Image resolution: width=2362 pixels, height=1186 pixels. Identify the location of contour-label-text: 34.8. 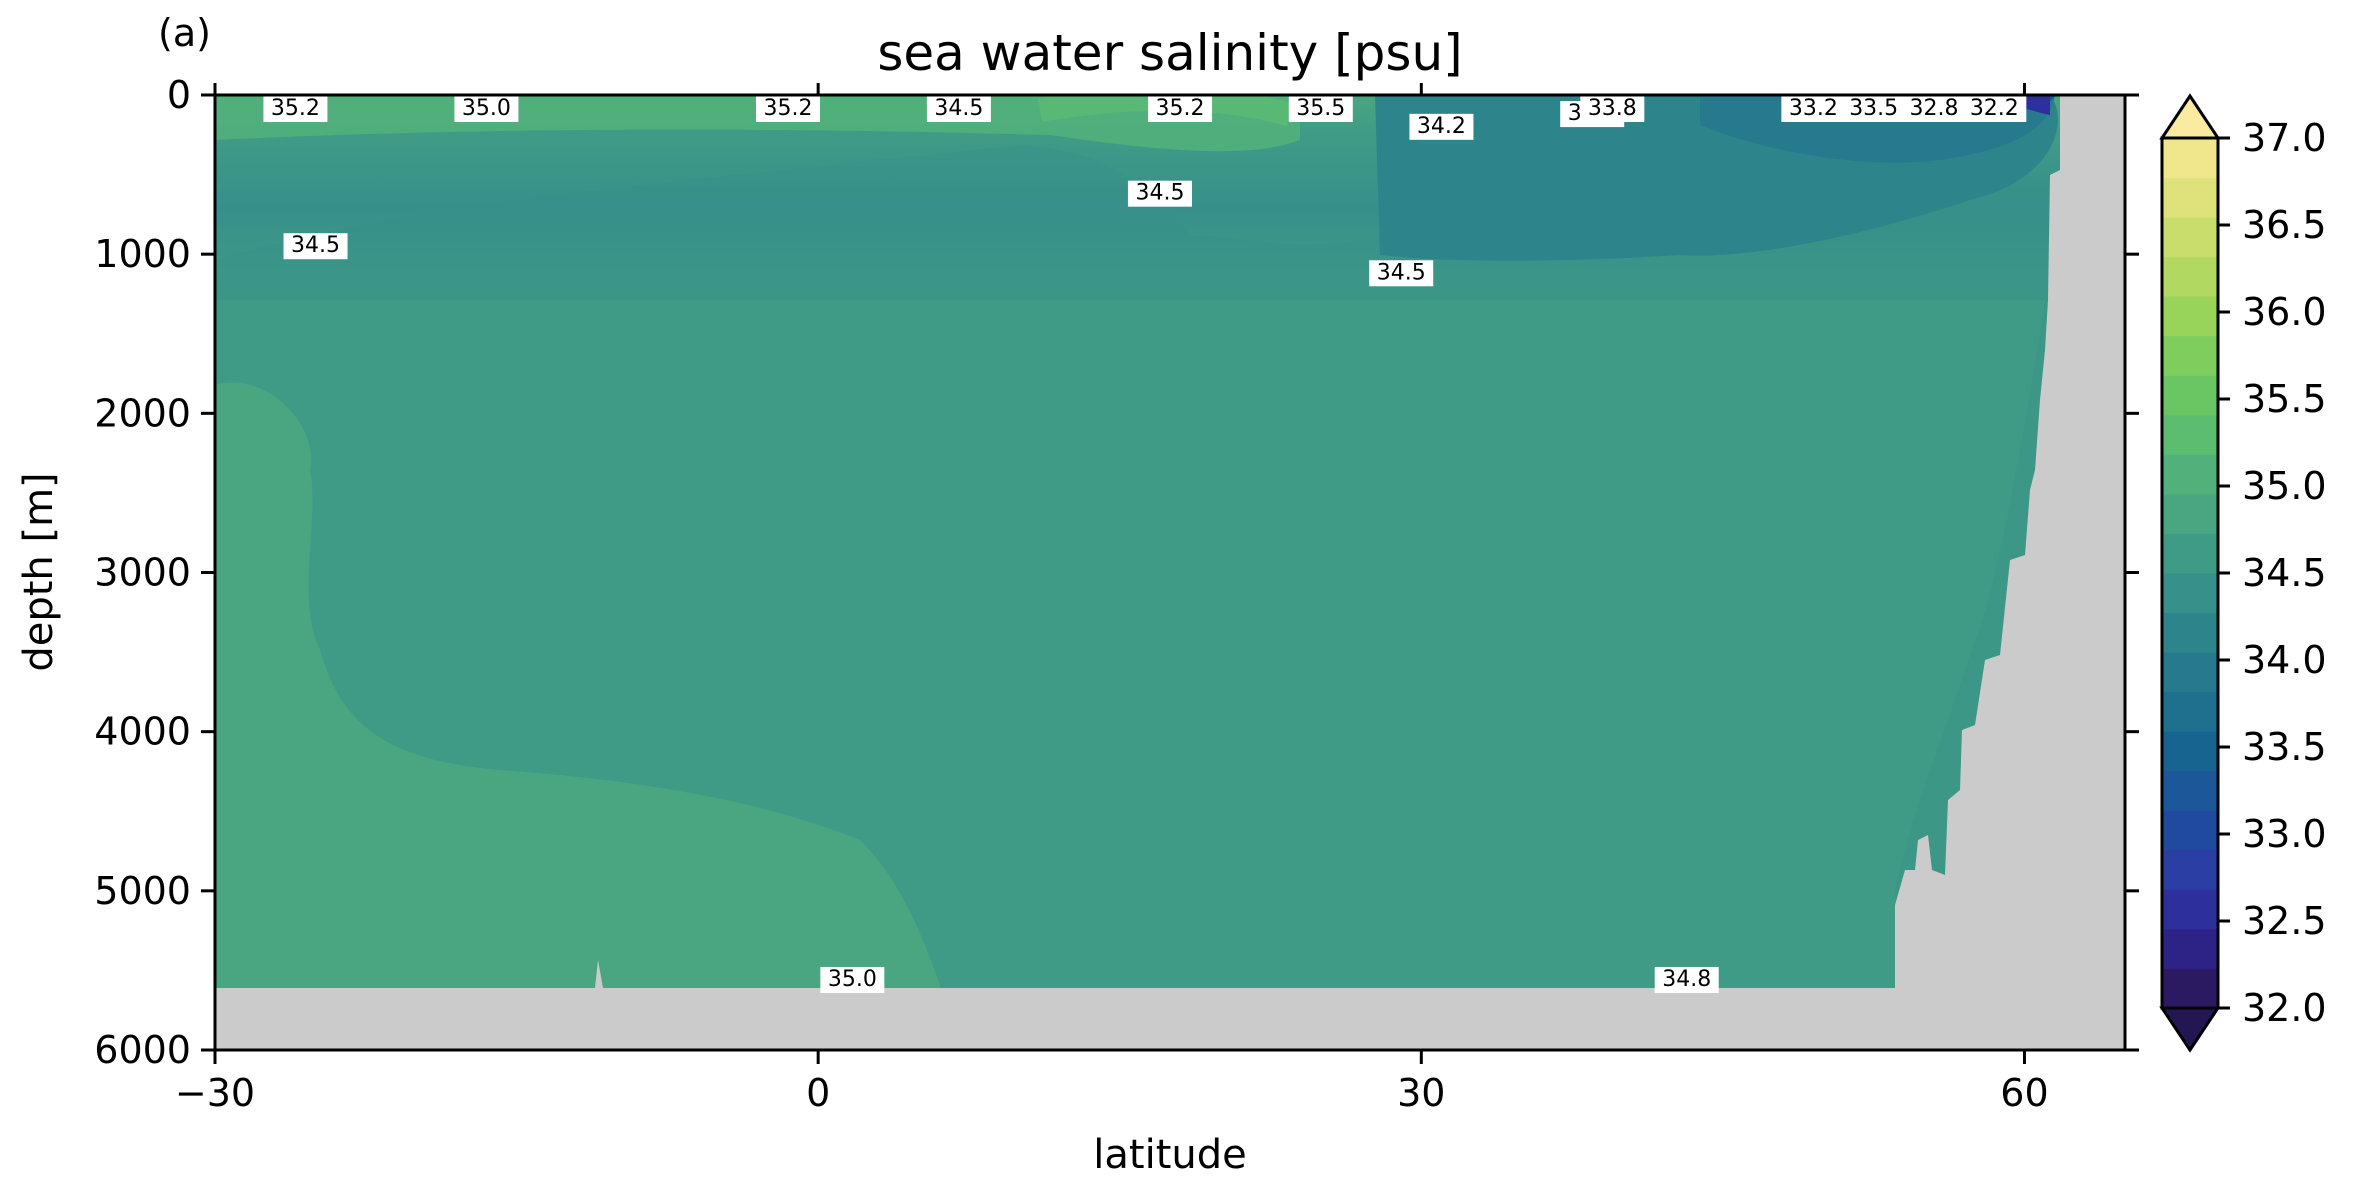
(1686, 979).